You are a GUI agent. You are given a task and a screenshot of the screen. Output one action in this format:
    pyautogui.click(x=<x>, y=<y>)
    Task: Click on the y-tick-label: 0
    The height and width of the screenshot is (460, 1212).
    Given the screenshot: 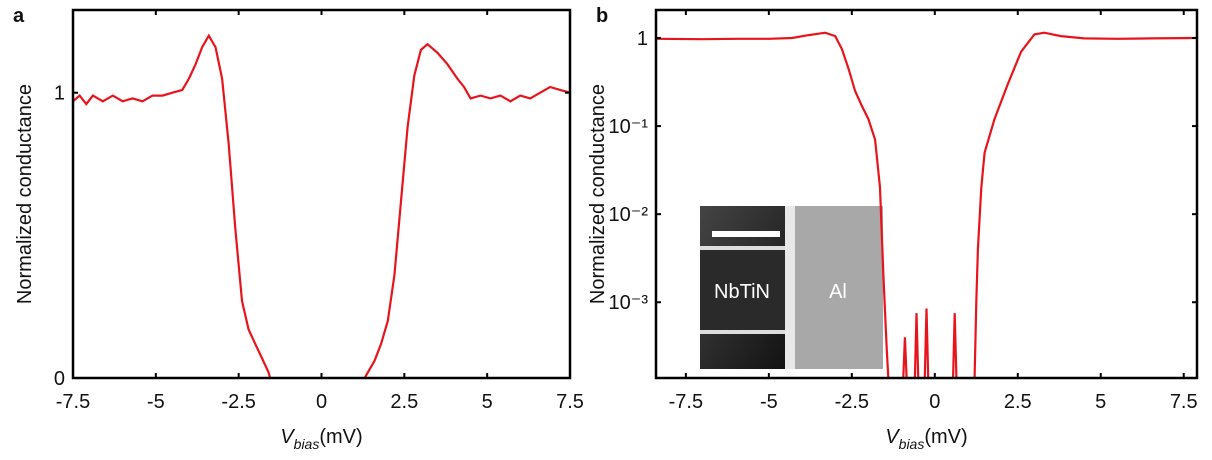 What is the action you would take?
    pyautogui.click(x=59, y=379)
    